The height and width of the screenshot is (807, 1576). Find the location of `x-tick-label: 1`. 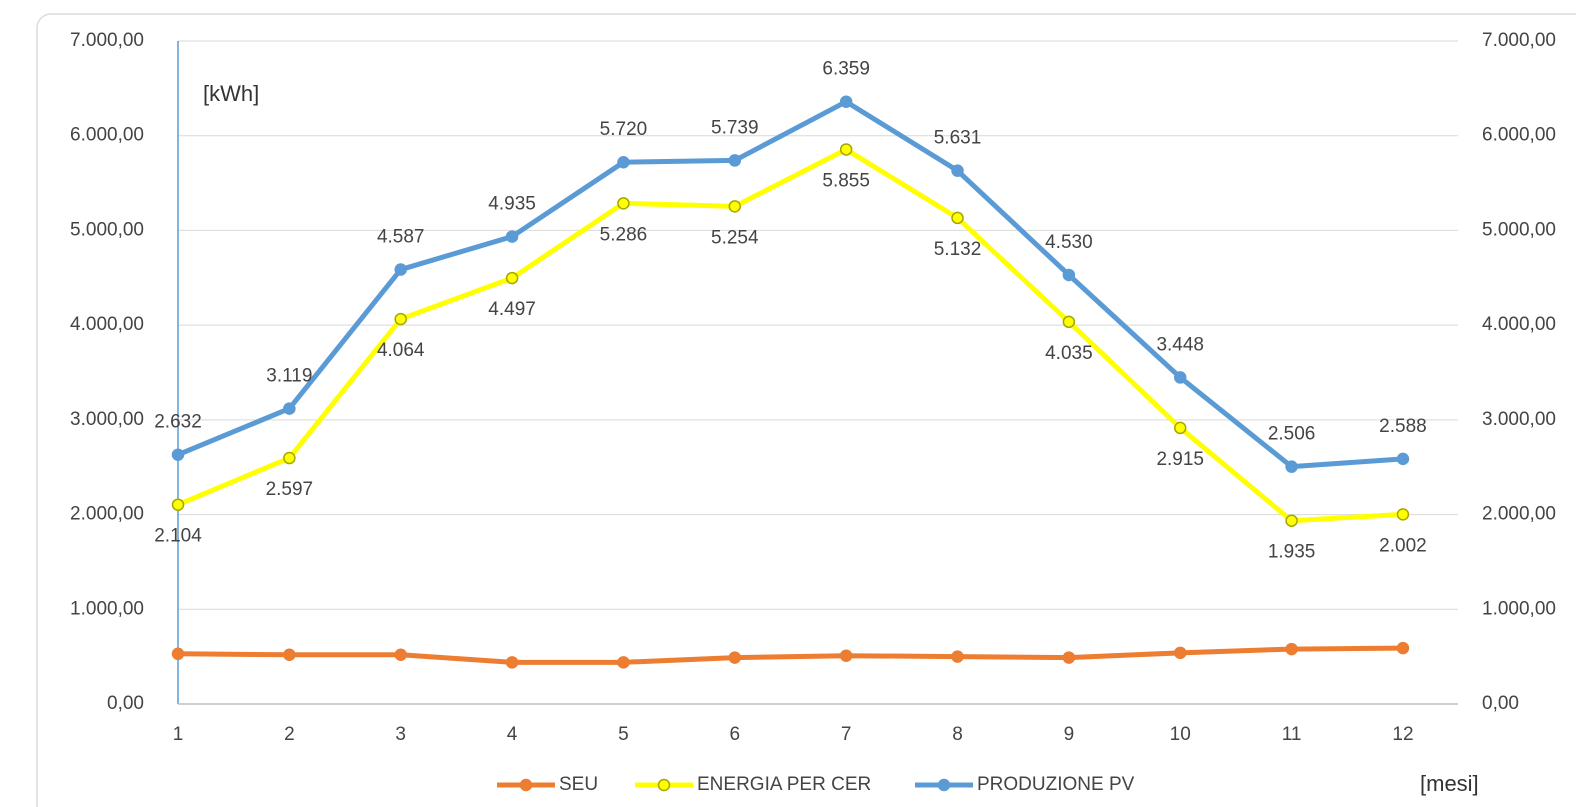

x-tick-label: 1 is located at coordinates (178, 734).